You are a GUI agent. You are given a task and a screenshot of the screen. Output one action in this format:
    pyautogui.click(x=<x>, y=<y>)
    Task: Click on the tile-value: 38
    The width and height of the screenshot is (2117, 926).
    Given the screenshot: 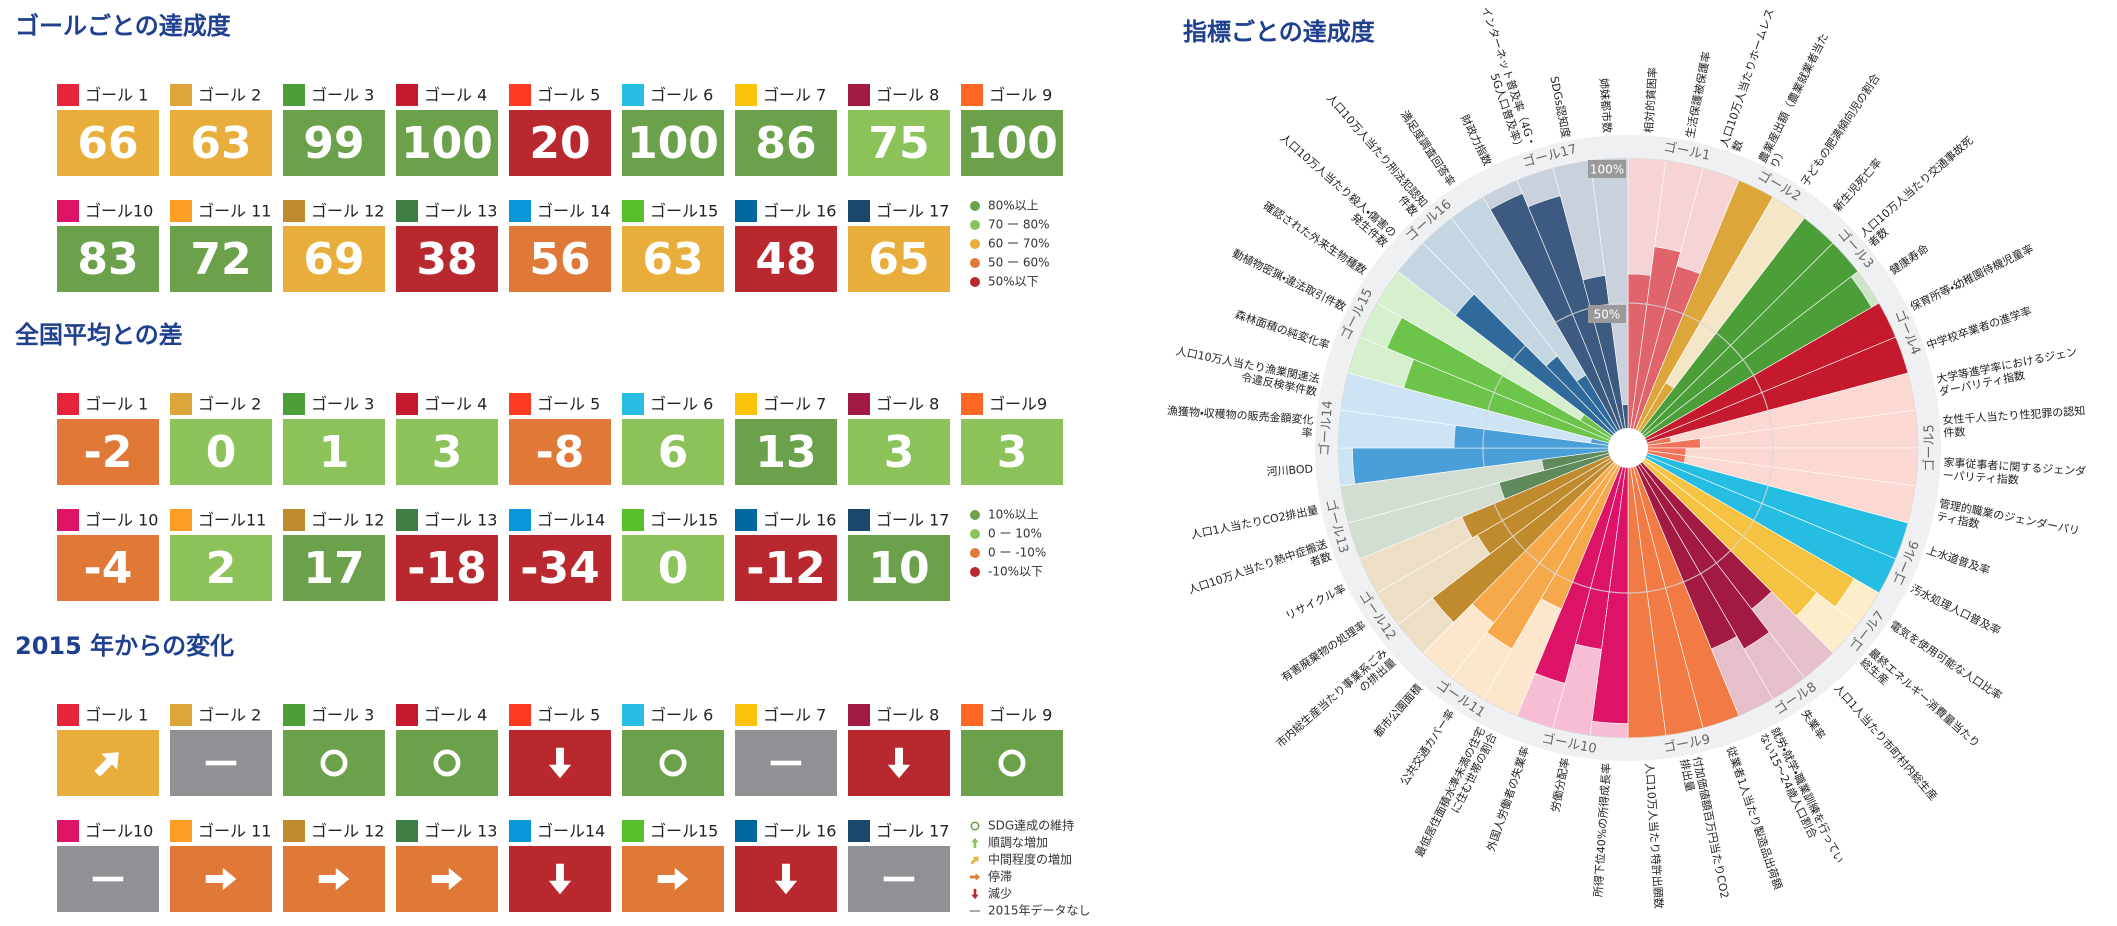 What is the action you would take?
    pyautogui.click(x=446, y=259)
    